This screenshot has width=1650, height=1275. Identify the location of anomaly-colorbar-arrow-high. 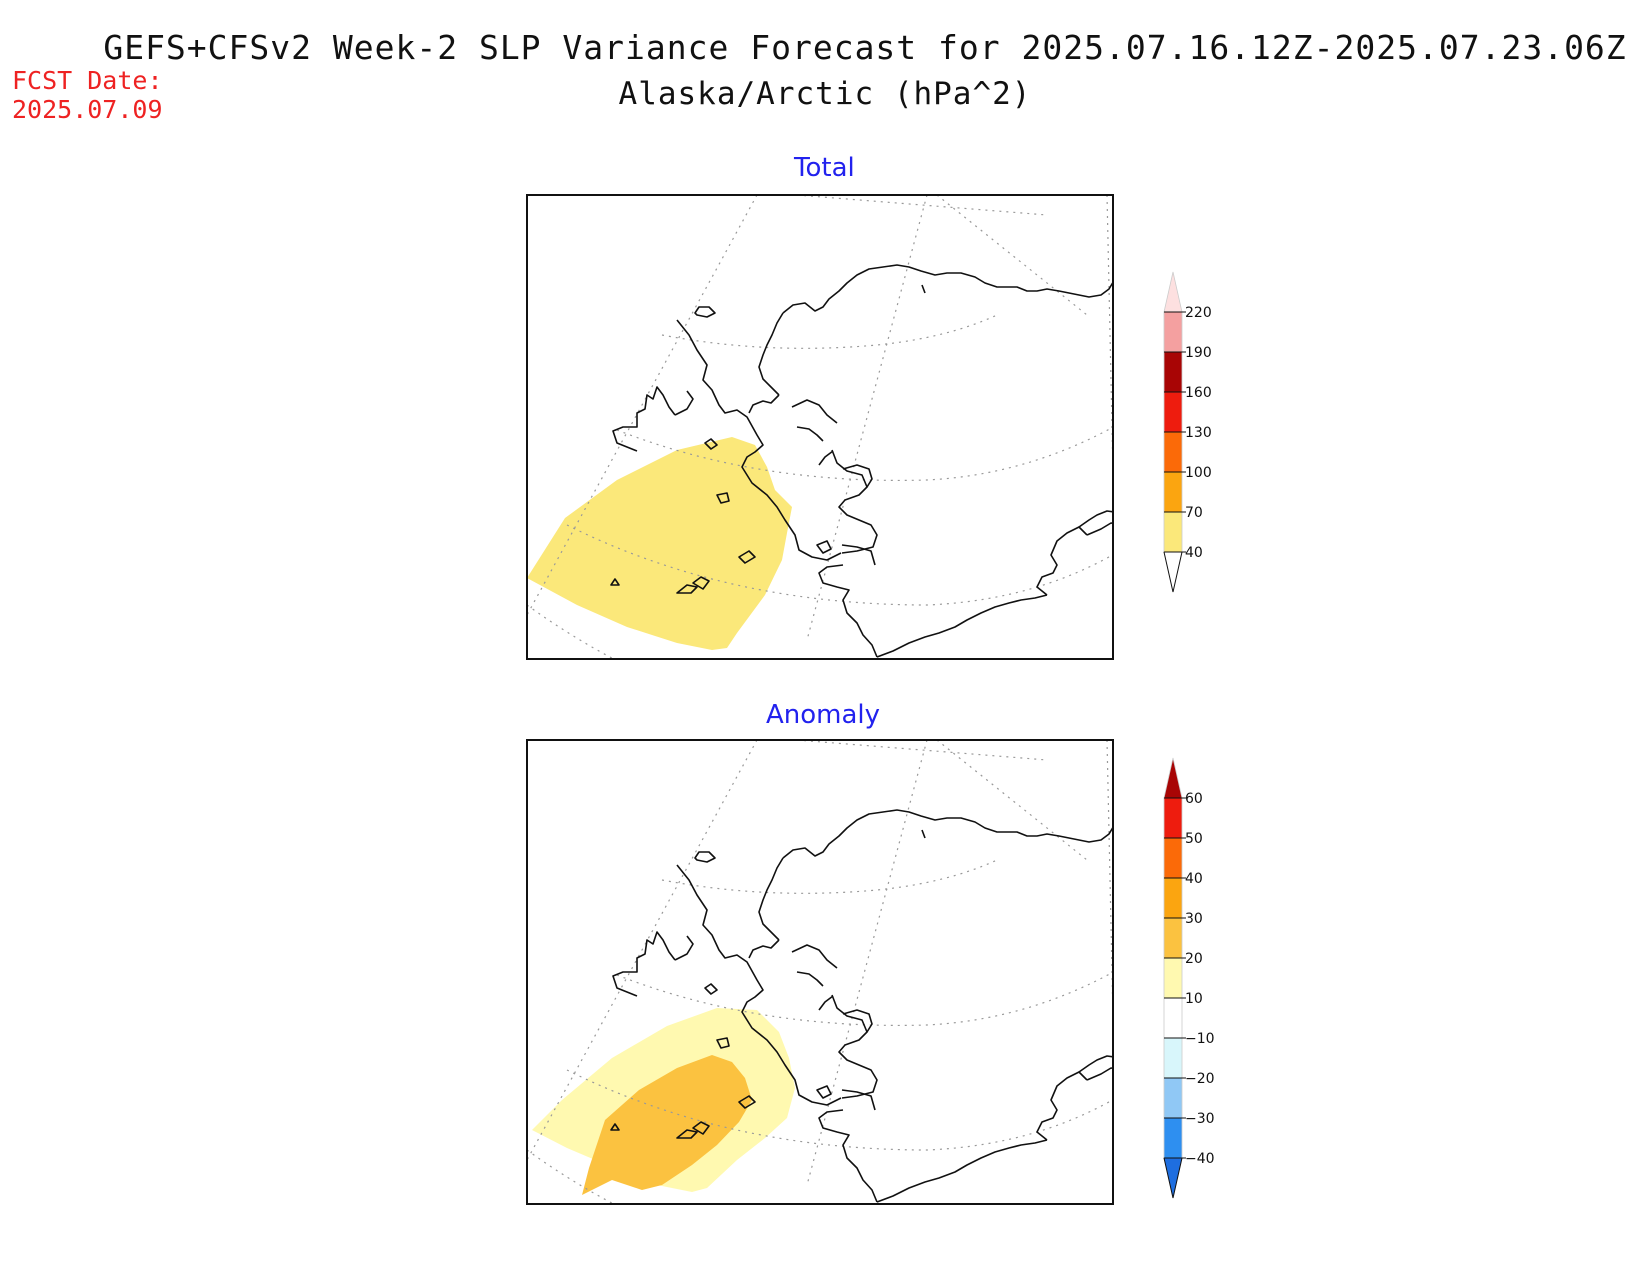
(1173, 778).